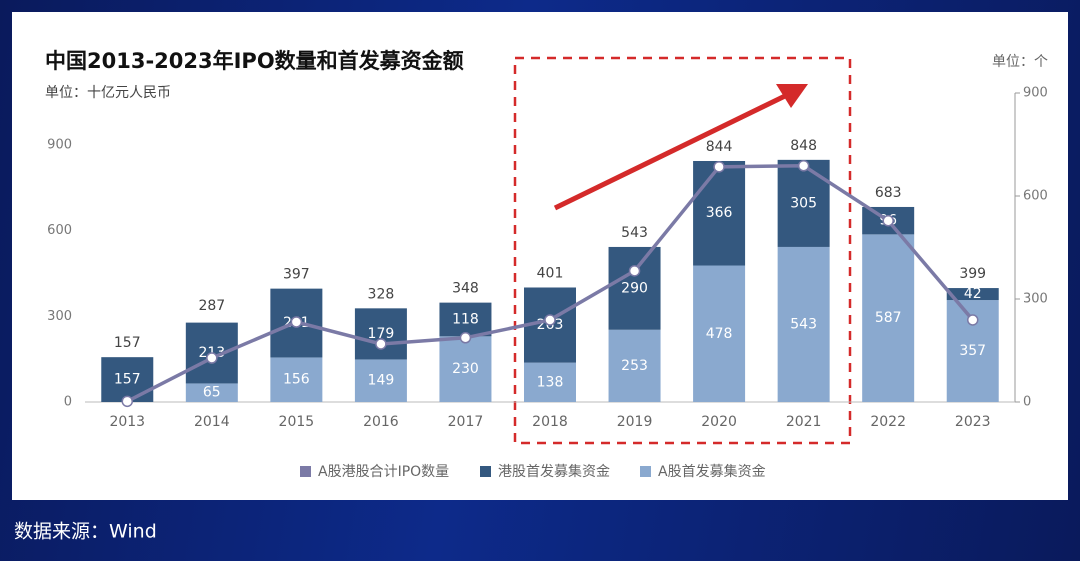 The image size is (1080, 561). Describe the element at coordinates (1035, 299) in the screenshot. I see `y2-tick-label: 300` at that location.